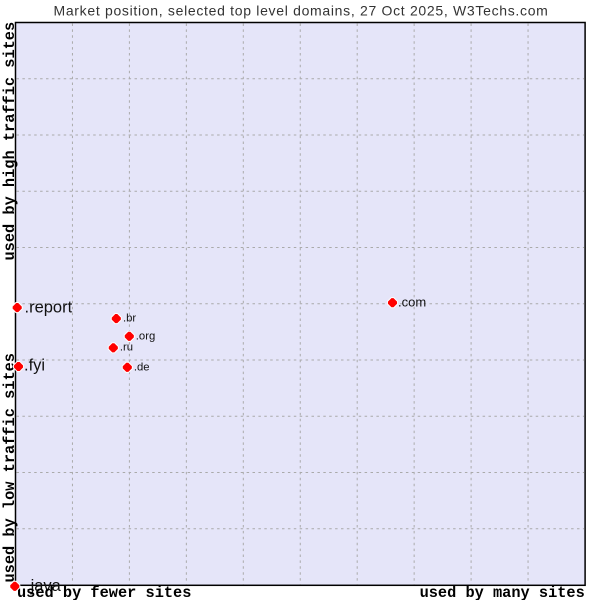 This screenshot has height=600, width=600. I want to click on svg-text: .com, so click(412, 301).